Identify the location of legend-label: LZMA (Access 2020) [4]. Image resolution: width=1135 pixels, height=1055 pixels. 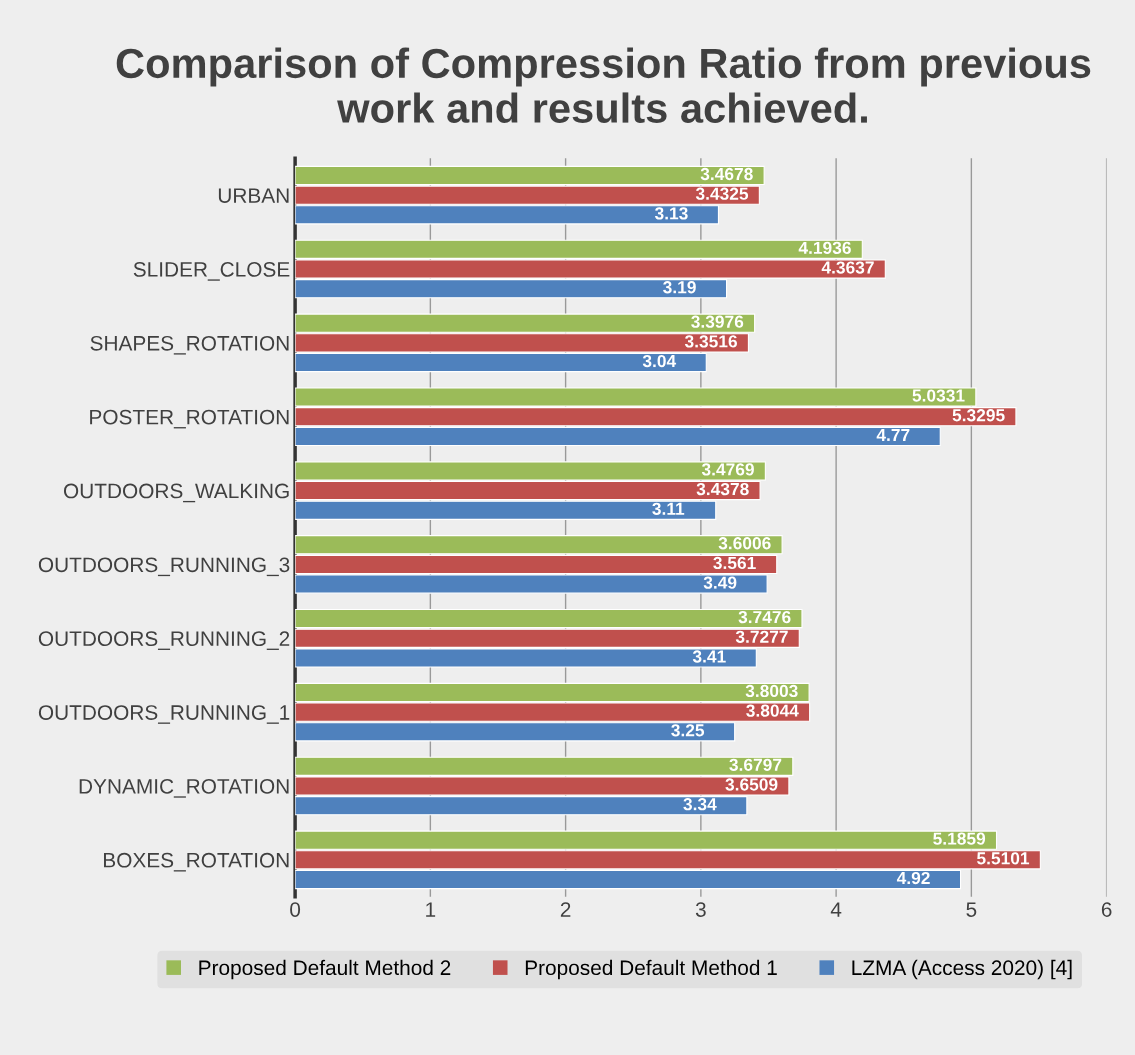
(962, 969).